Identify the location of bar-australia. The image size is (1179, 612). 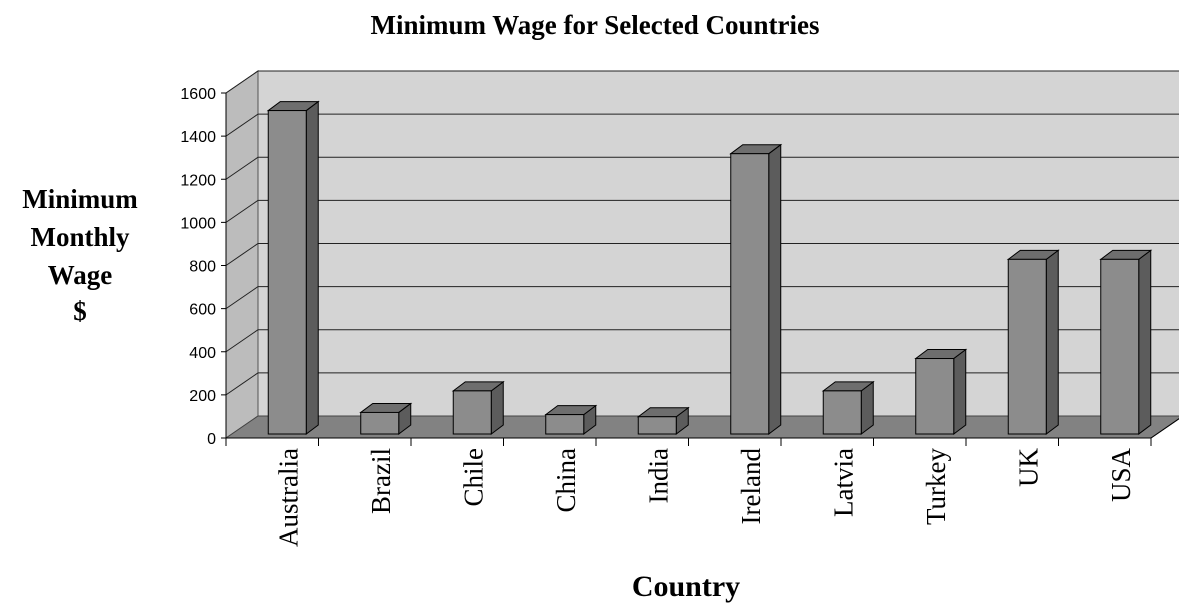
(293, 267).